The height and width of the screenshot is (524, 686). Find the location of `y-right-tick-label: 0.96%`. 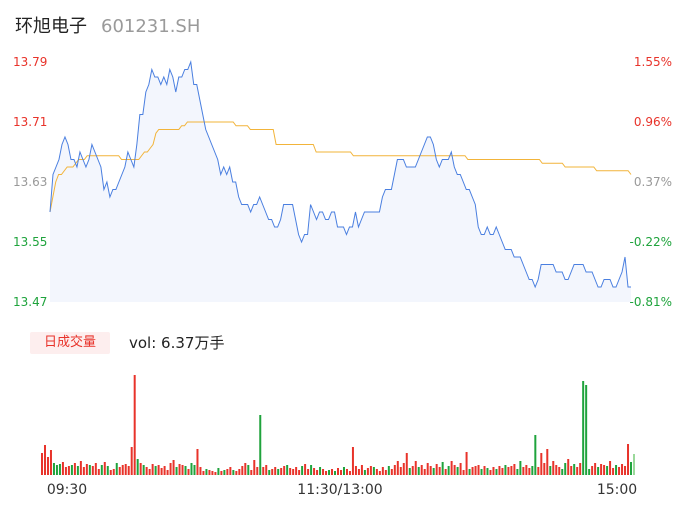

y-right-tick-label: 0.96% is located at coordinates (653, 122).